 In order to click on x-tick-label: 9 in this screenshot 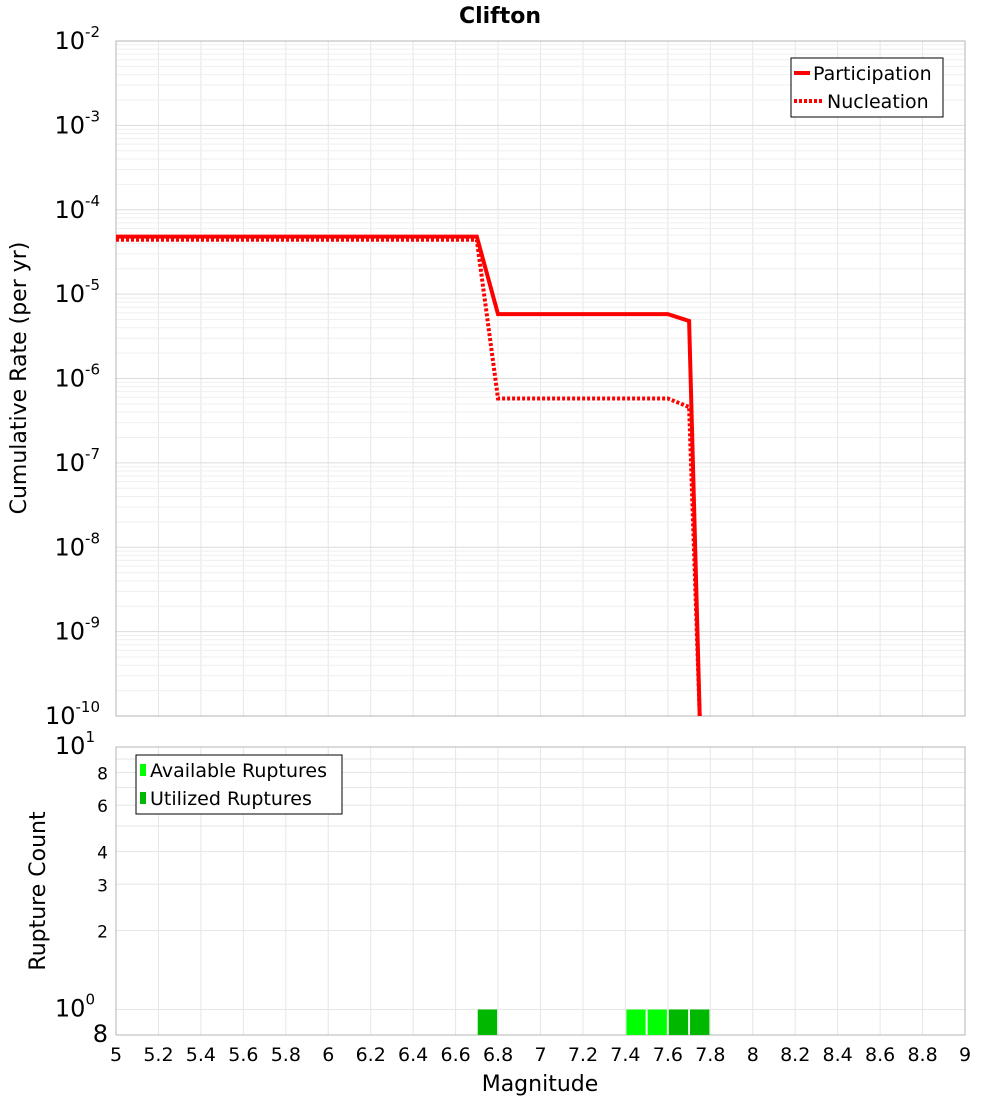, I will do `click(965, 1055)`.